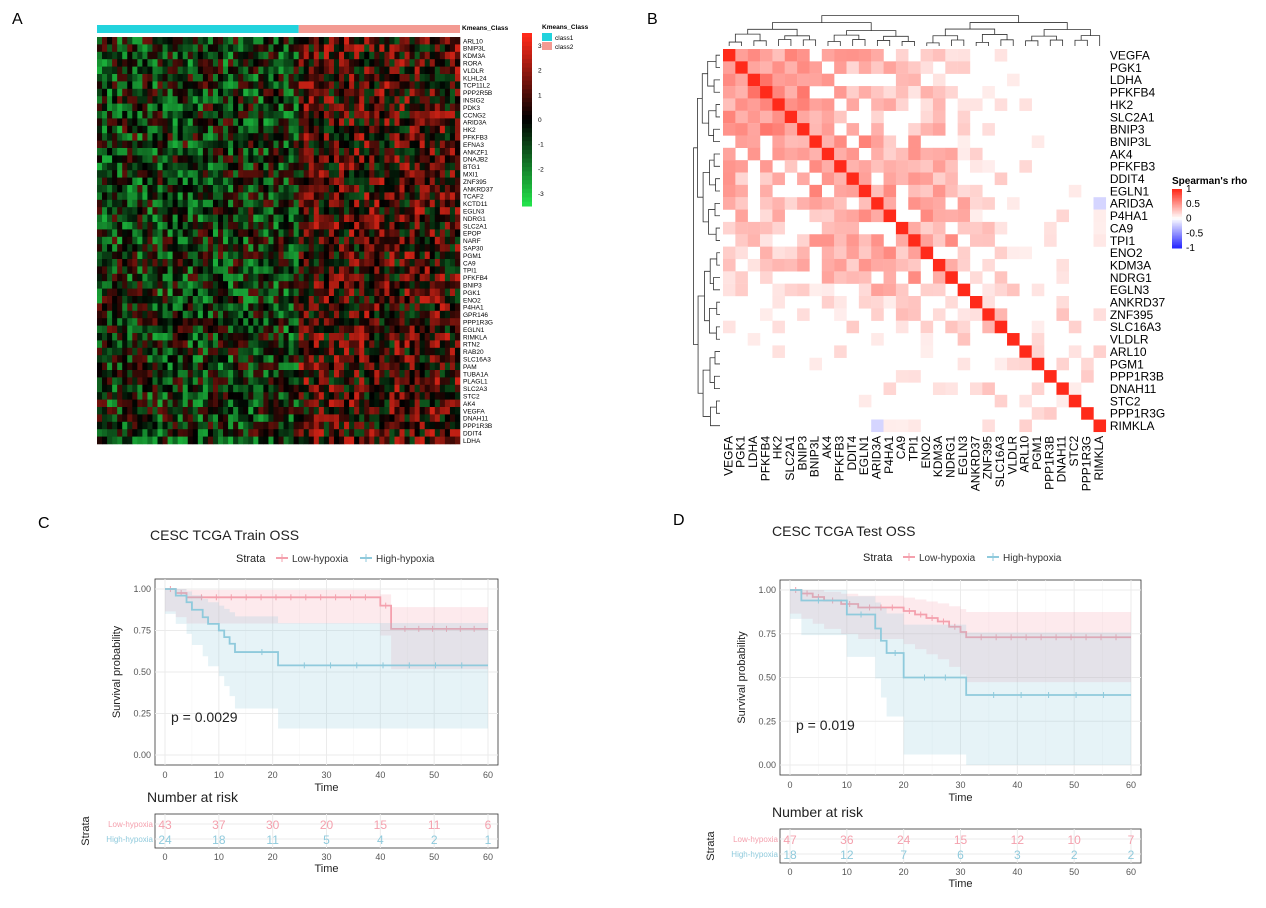 Image resolution: width=1266 pixels, height=908 pixels. I want to click on colorbar-tick-label: 0, so click(540, 120).